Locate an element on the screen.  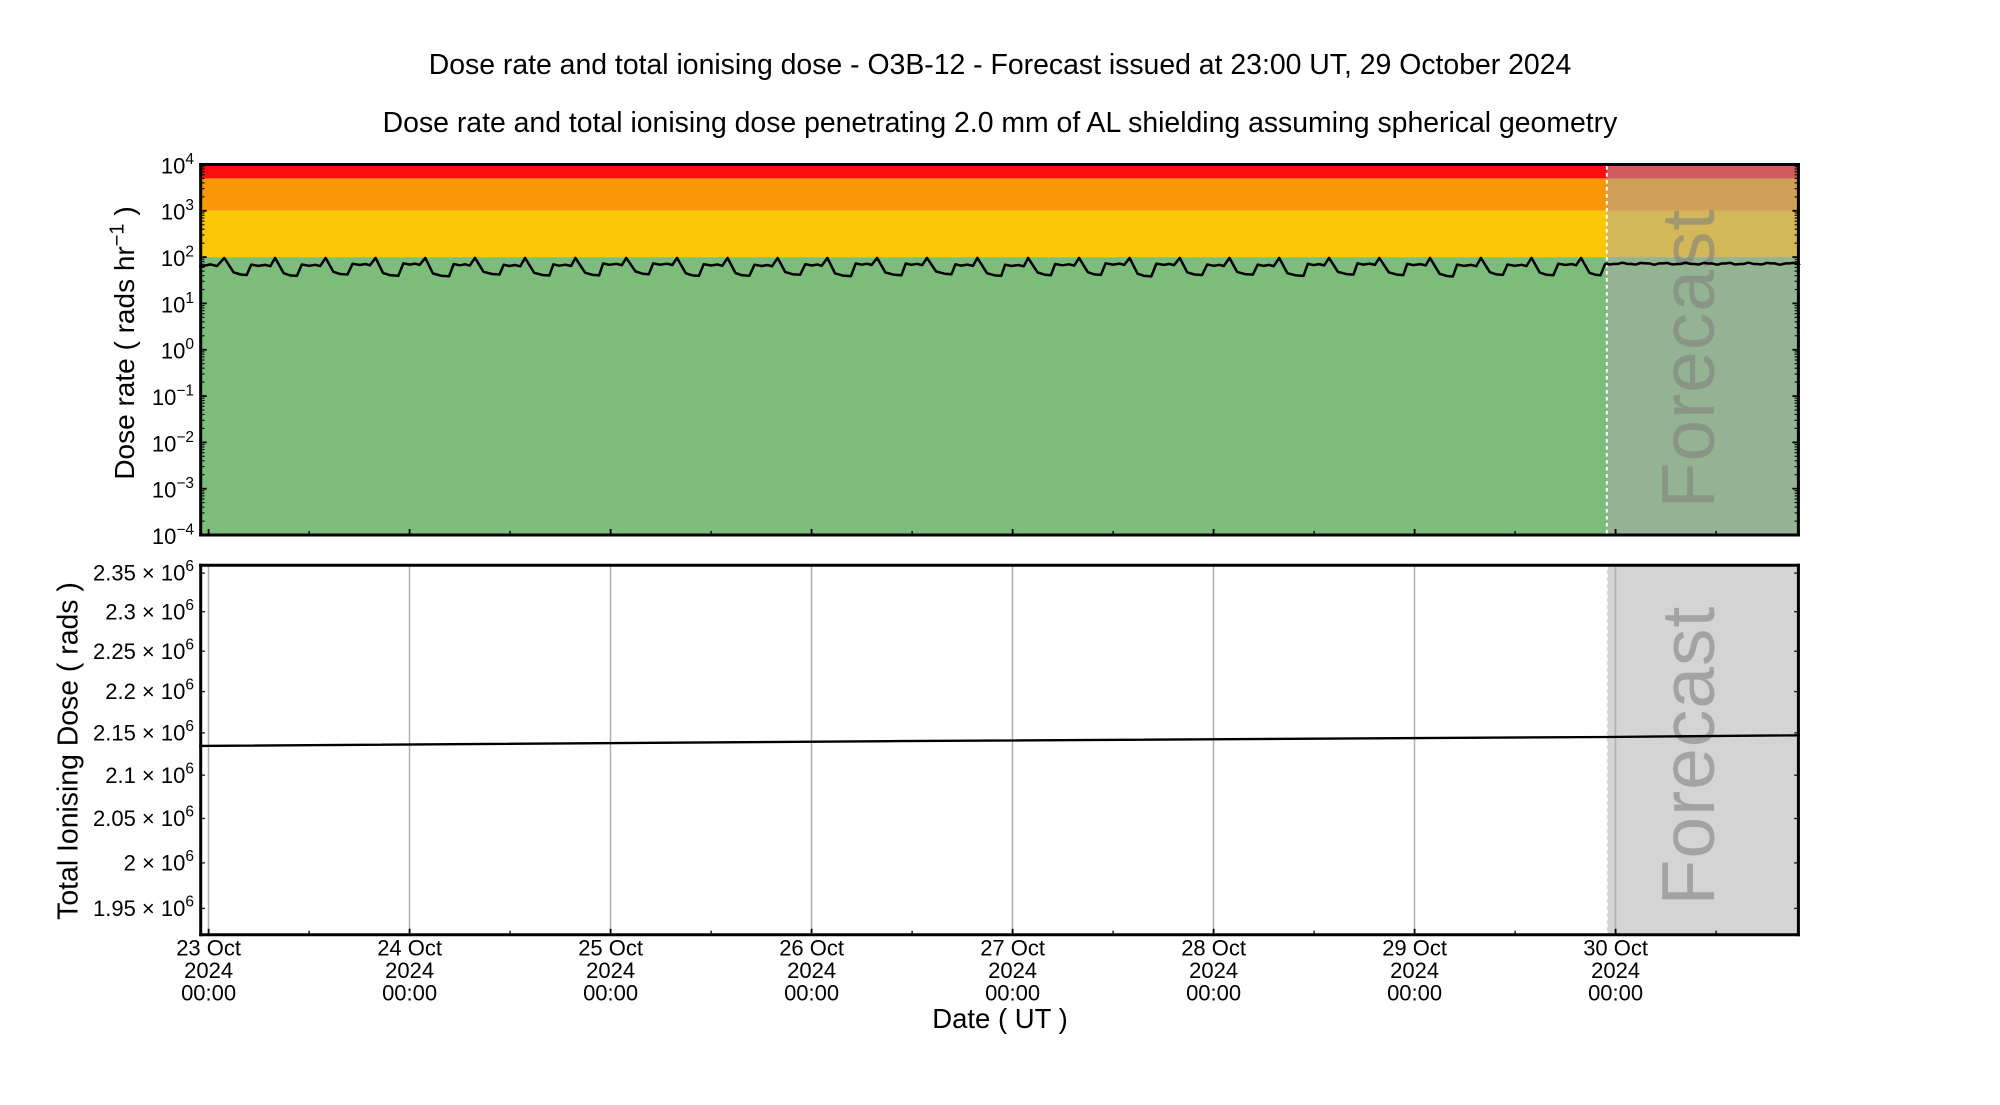
svg-text: 10−1 is located at coordinates (173, 397).